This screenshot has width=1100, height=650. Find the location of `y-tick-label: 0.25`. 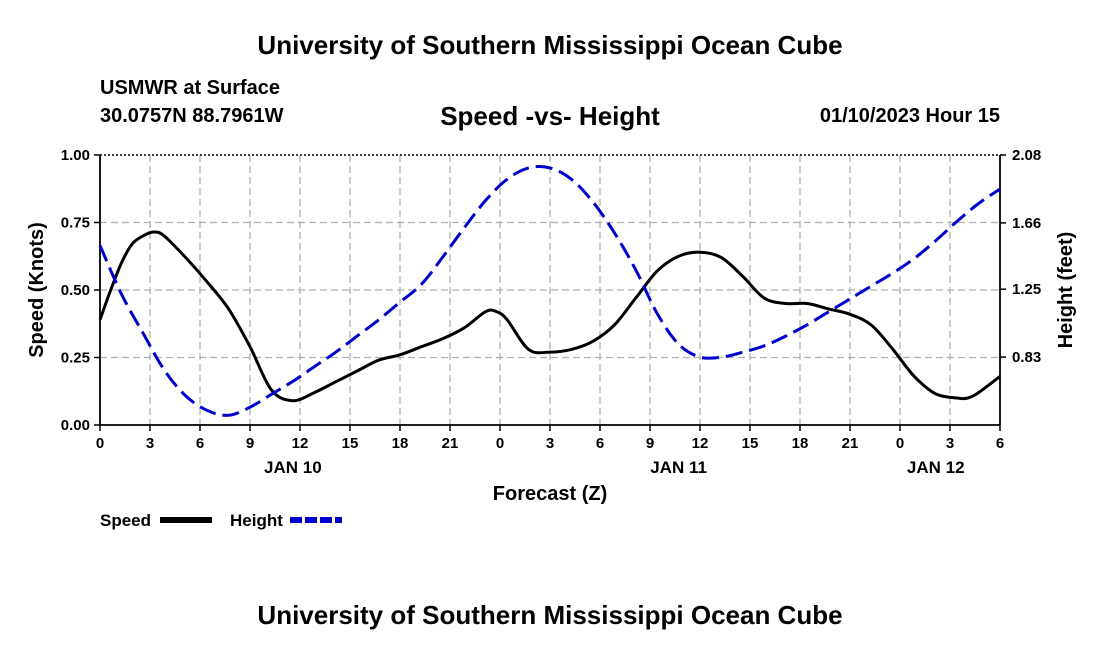

y-tick-label: 0.25 is located at coordinates (75, 358).